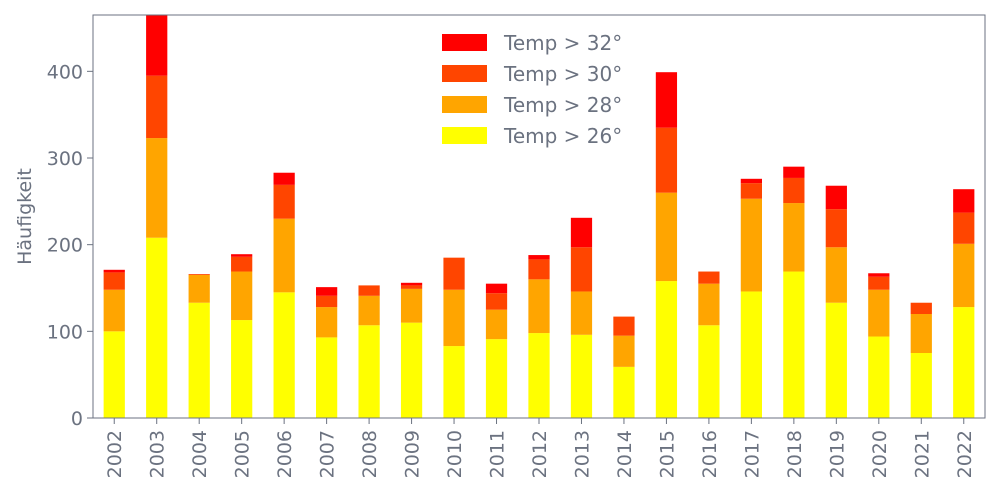  What do you see at coordinates (562, 74) in the screenshot?
I see `legend-label: Temp > 30°` at bounding box center [562, 74].